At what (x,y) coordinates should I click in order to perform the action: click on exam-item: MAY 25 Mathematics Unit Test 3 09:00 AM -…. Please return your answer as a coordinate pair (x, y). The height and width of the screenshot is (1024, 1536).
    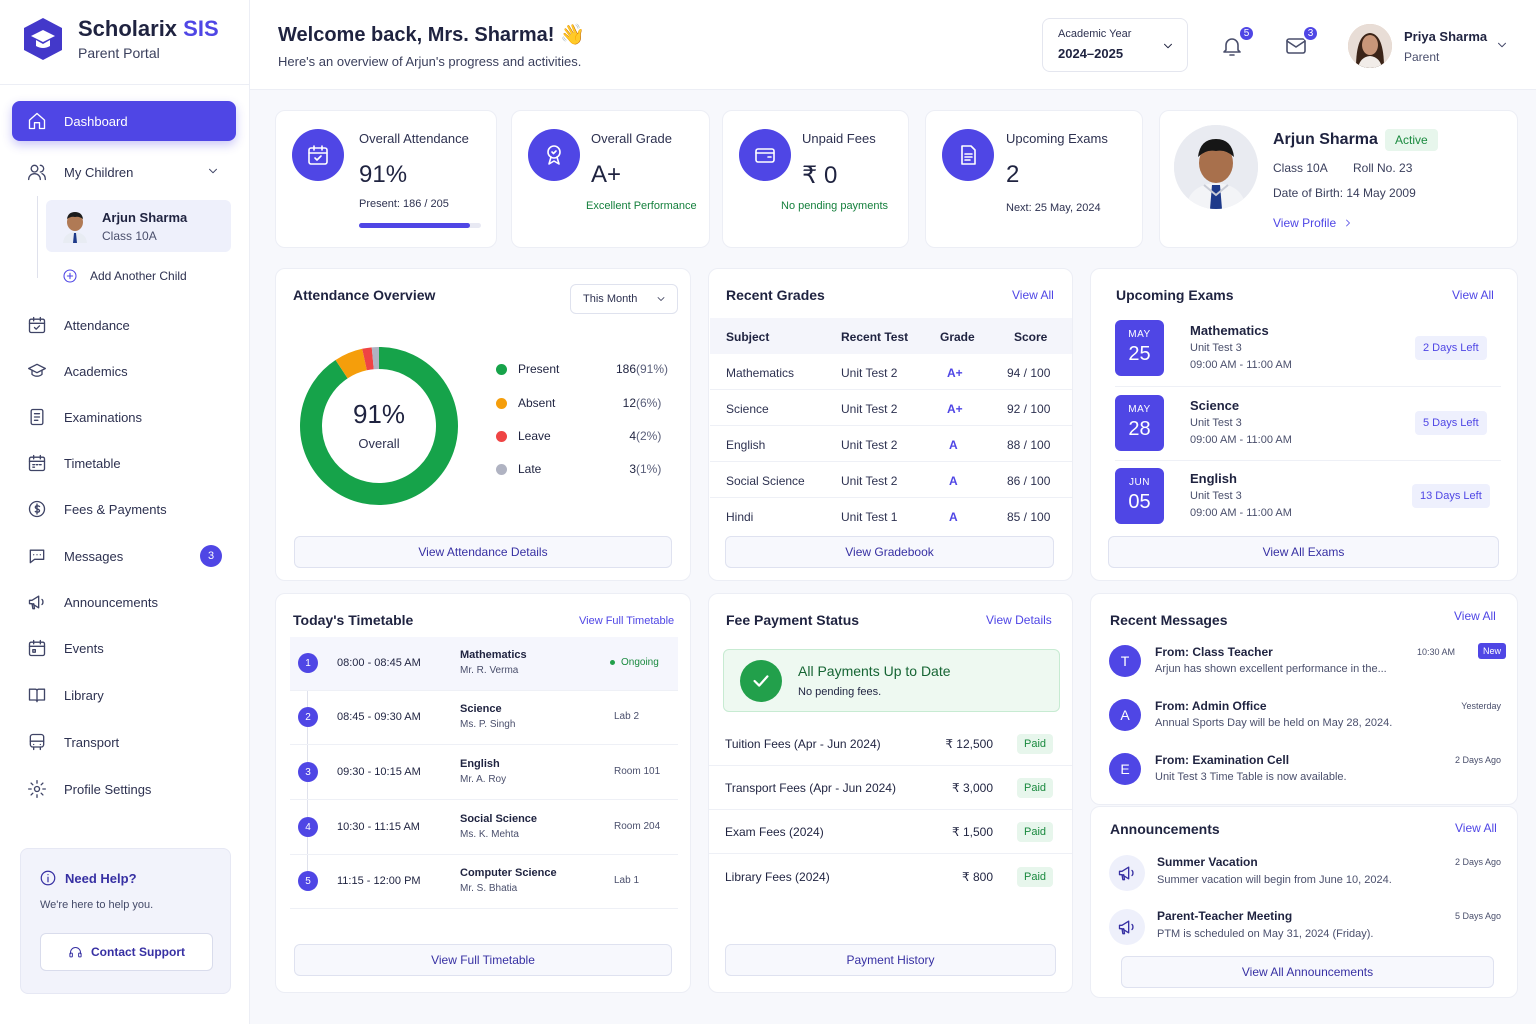
    Looking at the image, I should click on (1308, 351).